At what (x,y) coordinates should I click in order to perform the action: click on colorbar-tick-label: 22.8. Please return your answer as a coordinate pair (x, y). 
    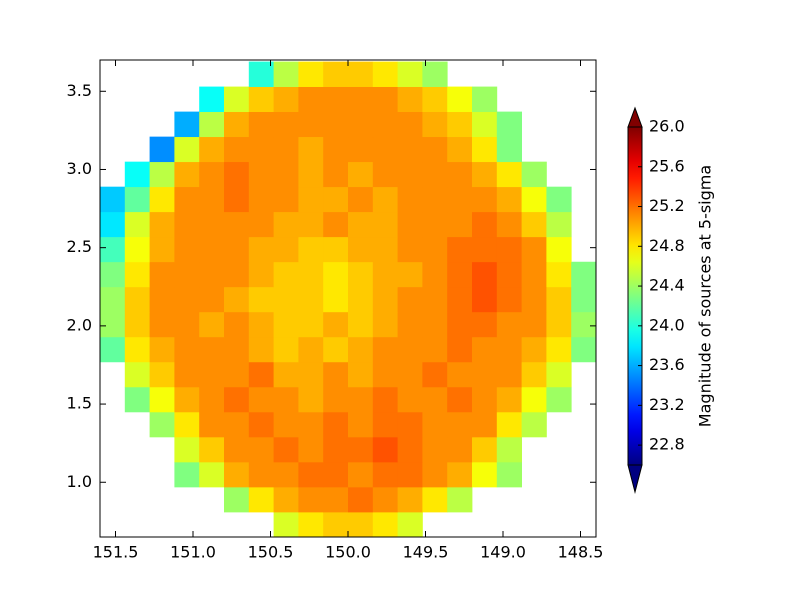
    Looking at the image, I should click on (667, 444).